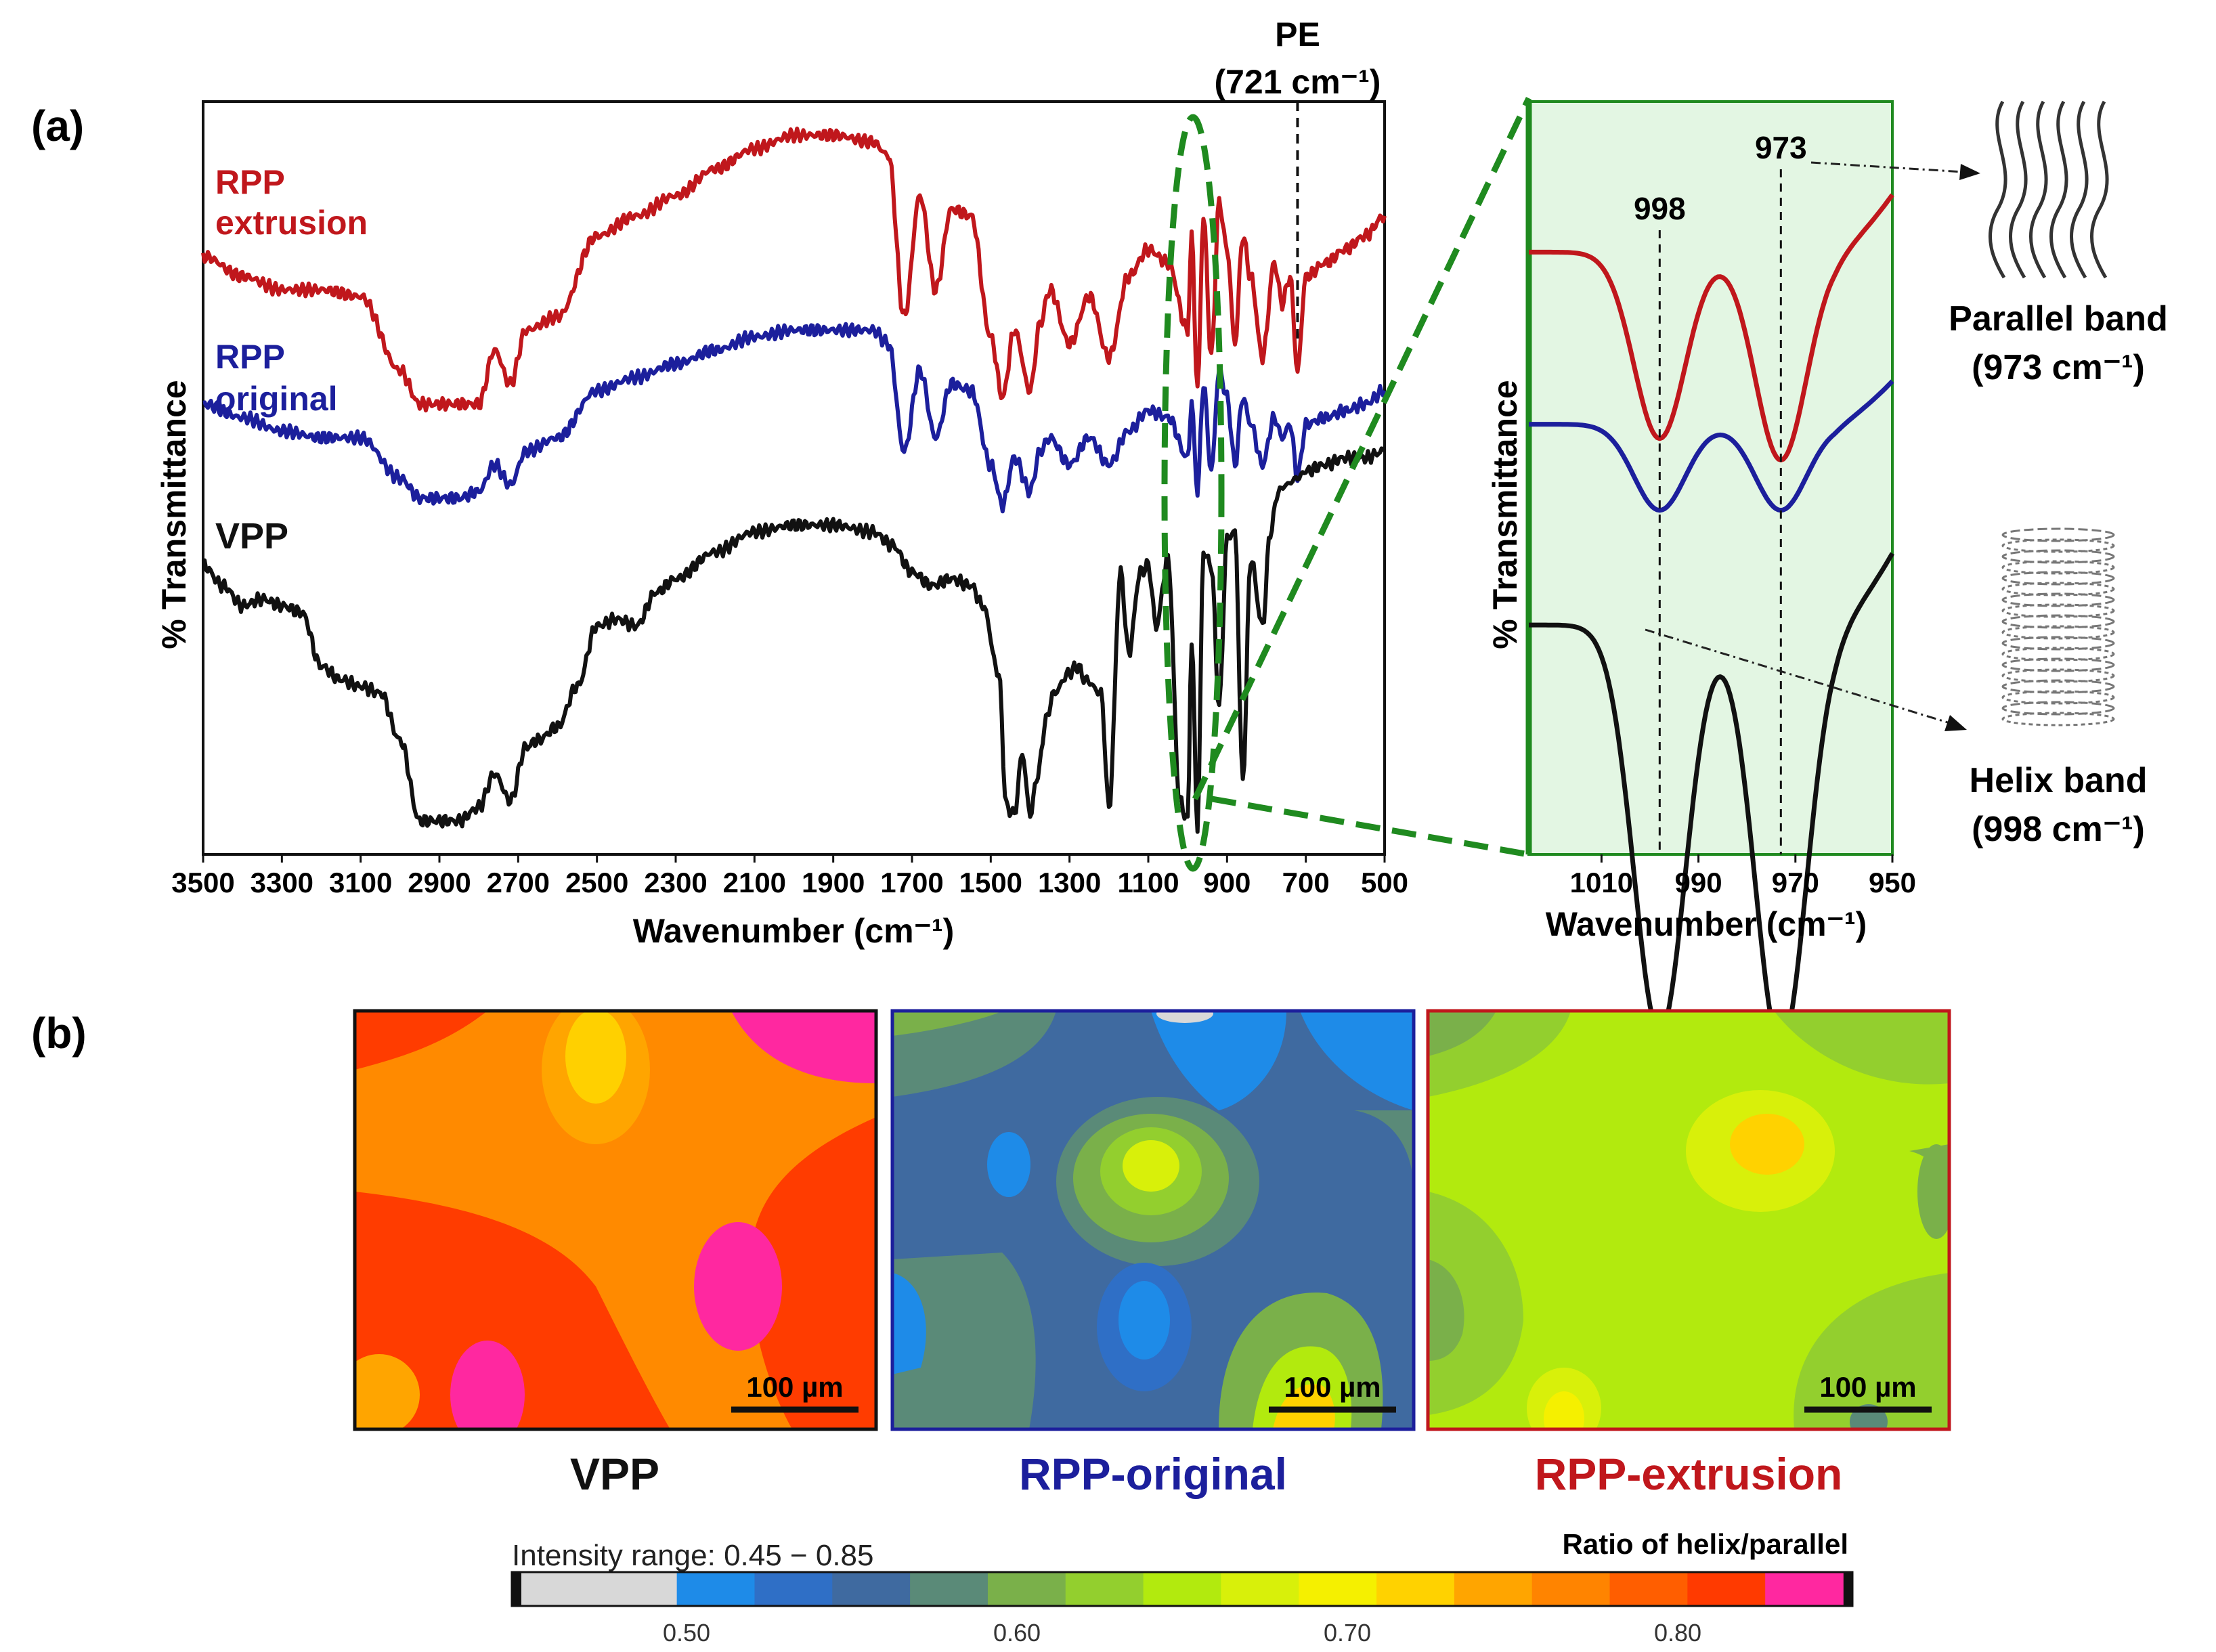 The height and width of the screenshot is (1652, 2216). I want to click on main-x-tick-label: 3500, so click(202, 883).